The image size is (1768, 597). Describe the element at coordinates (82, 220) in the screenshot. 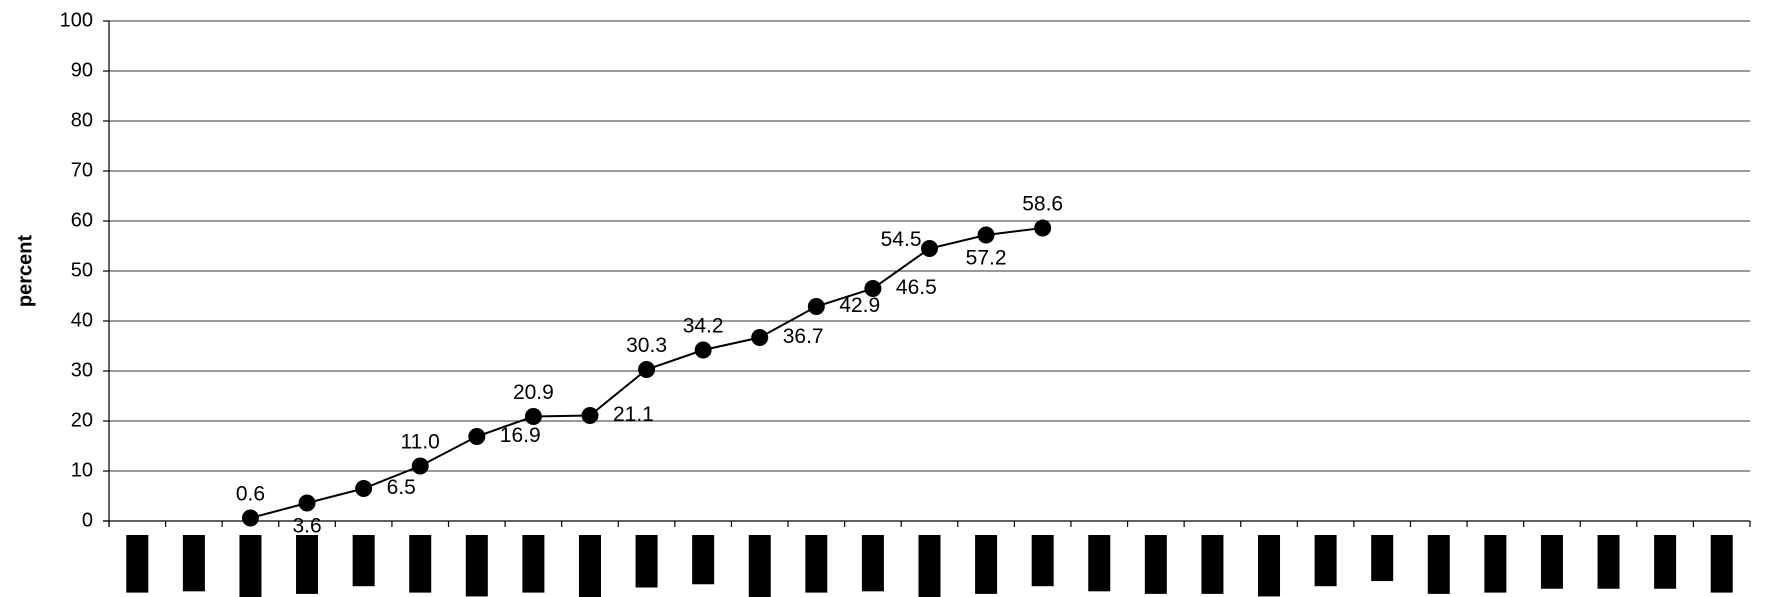

I see `y-tick-label: 60` at that location.